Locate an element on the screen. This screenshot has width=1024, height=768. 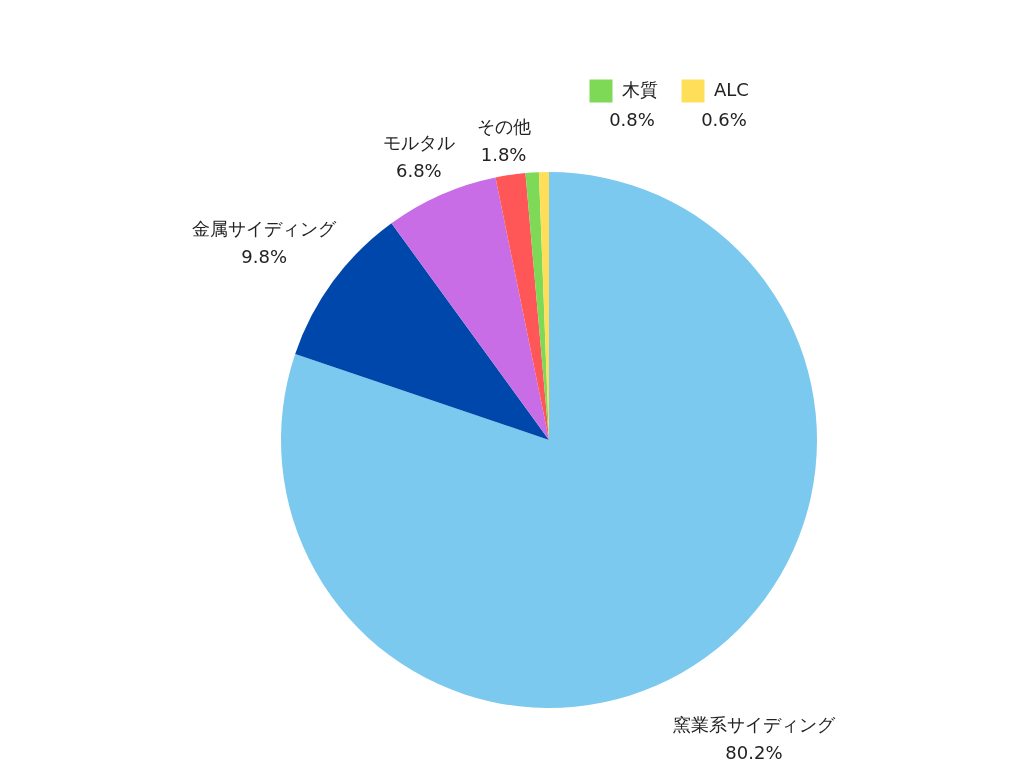
data-label: 1.8% is located at coordinates (503, 154).